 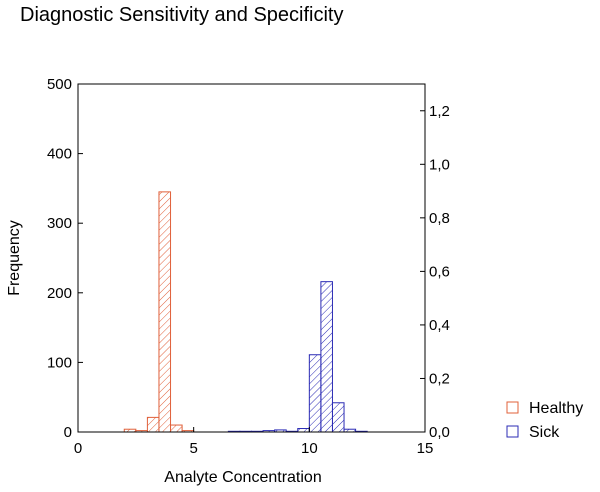 What do you see at coordinates (556, 408) in the screenshot?
I see `legend-label-healthy: Healthy` at bounding box center [556, 408].